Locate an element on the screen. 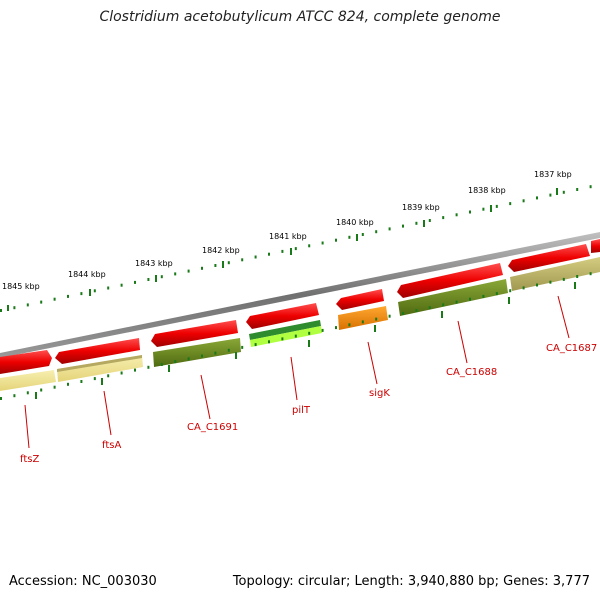 The width and height of the screenshot is (600, 600). gene-label-pilT: pilT is located at coordinates (301, 410).